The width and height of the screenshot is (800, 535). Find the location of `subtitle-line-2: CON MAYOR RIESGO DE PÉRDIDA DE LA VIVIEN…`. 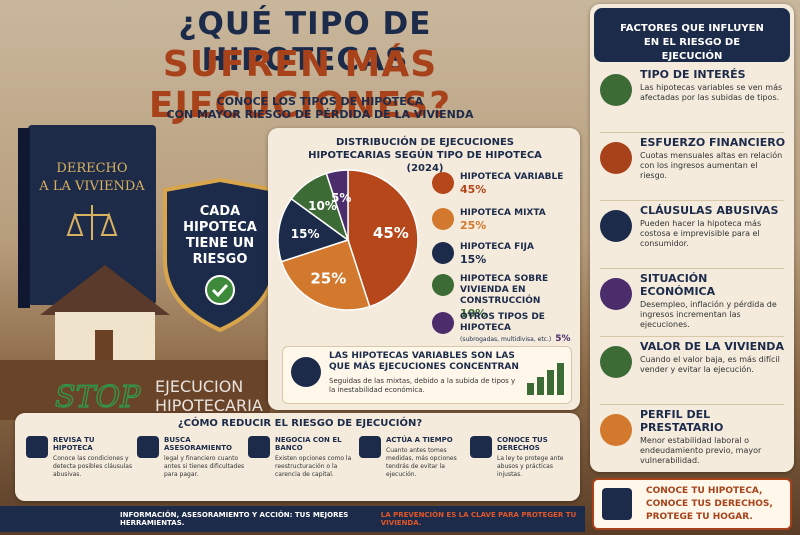

subtitle-line-2: CON MAYOR RIESGO DE PÉRDIDA DE LA VIVIEN… is located at coordinates (320, 114).